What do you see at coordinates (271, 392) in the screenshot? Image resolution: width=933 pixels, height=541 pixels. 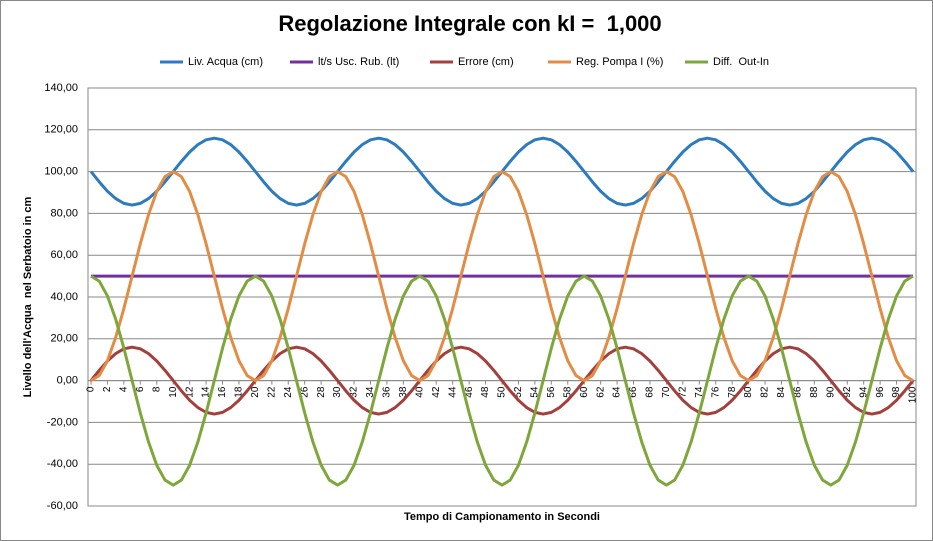 I see `x-tick-label: 22` at bounding box center [271, 392].